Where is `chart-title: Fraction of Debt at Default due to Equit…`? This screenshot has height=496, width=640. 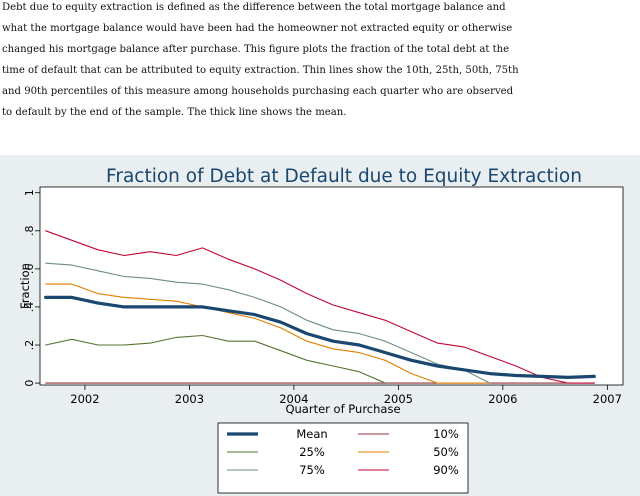 chart-title: Fraction of Debt at Default due to Equit… is located at coordinates (344, 176).